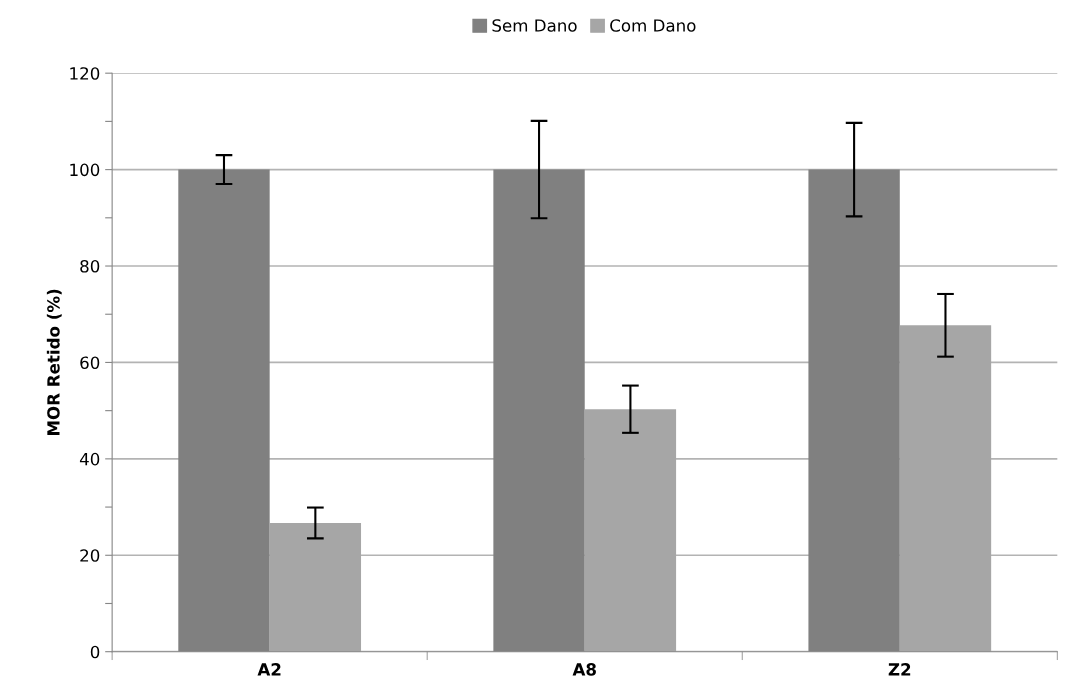 This screenshot has width=1068, height=697. I want to click on legend-label: Com Dano, so click(653, 25).